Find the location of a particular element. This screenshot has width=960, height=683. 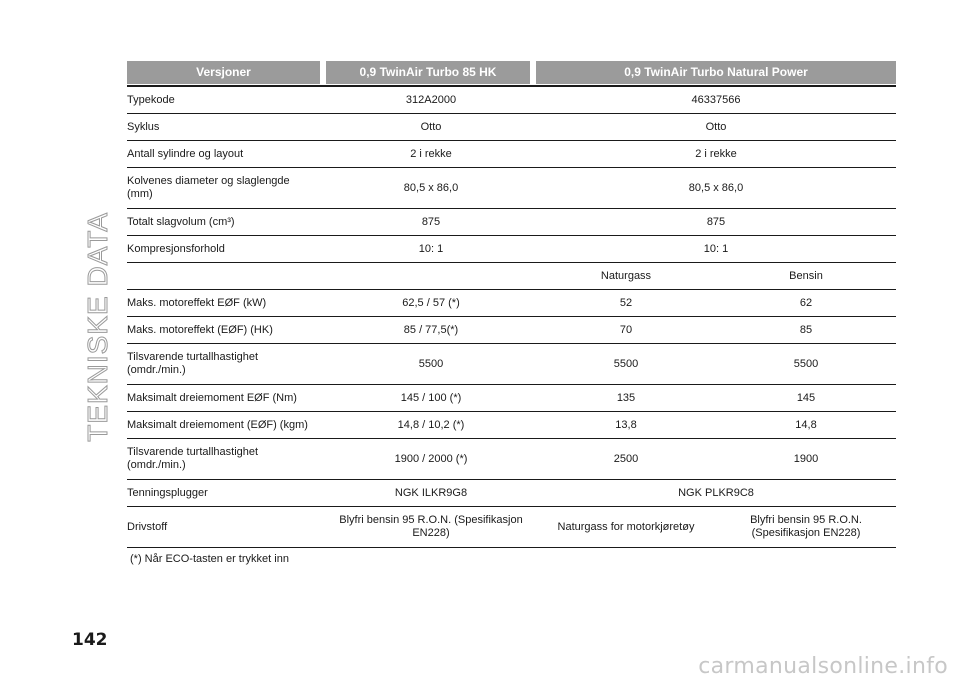

row-value-85hk: NGK ILKR9G8 is located at coordinates (431, 493).